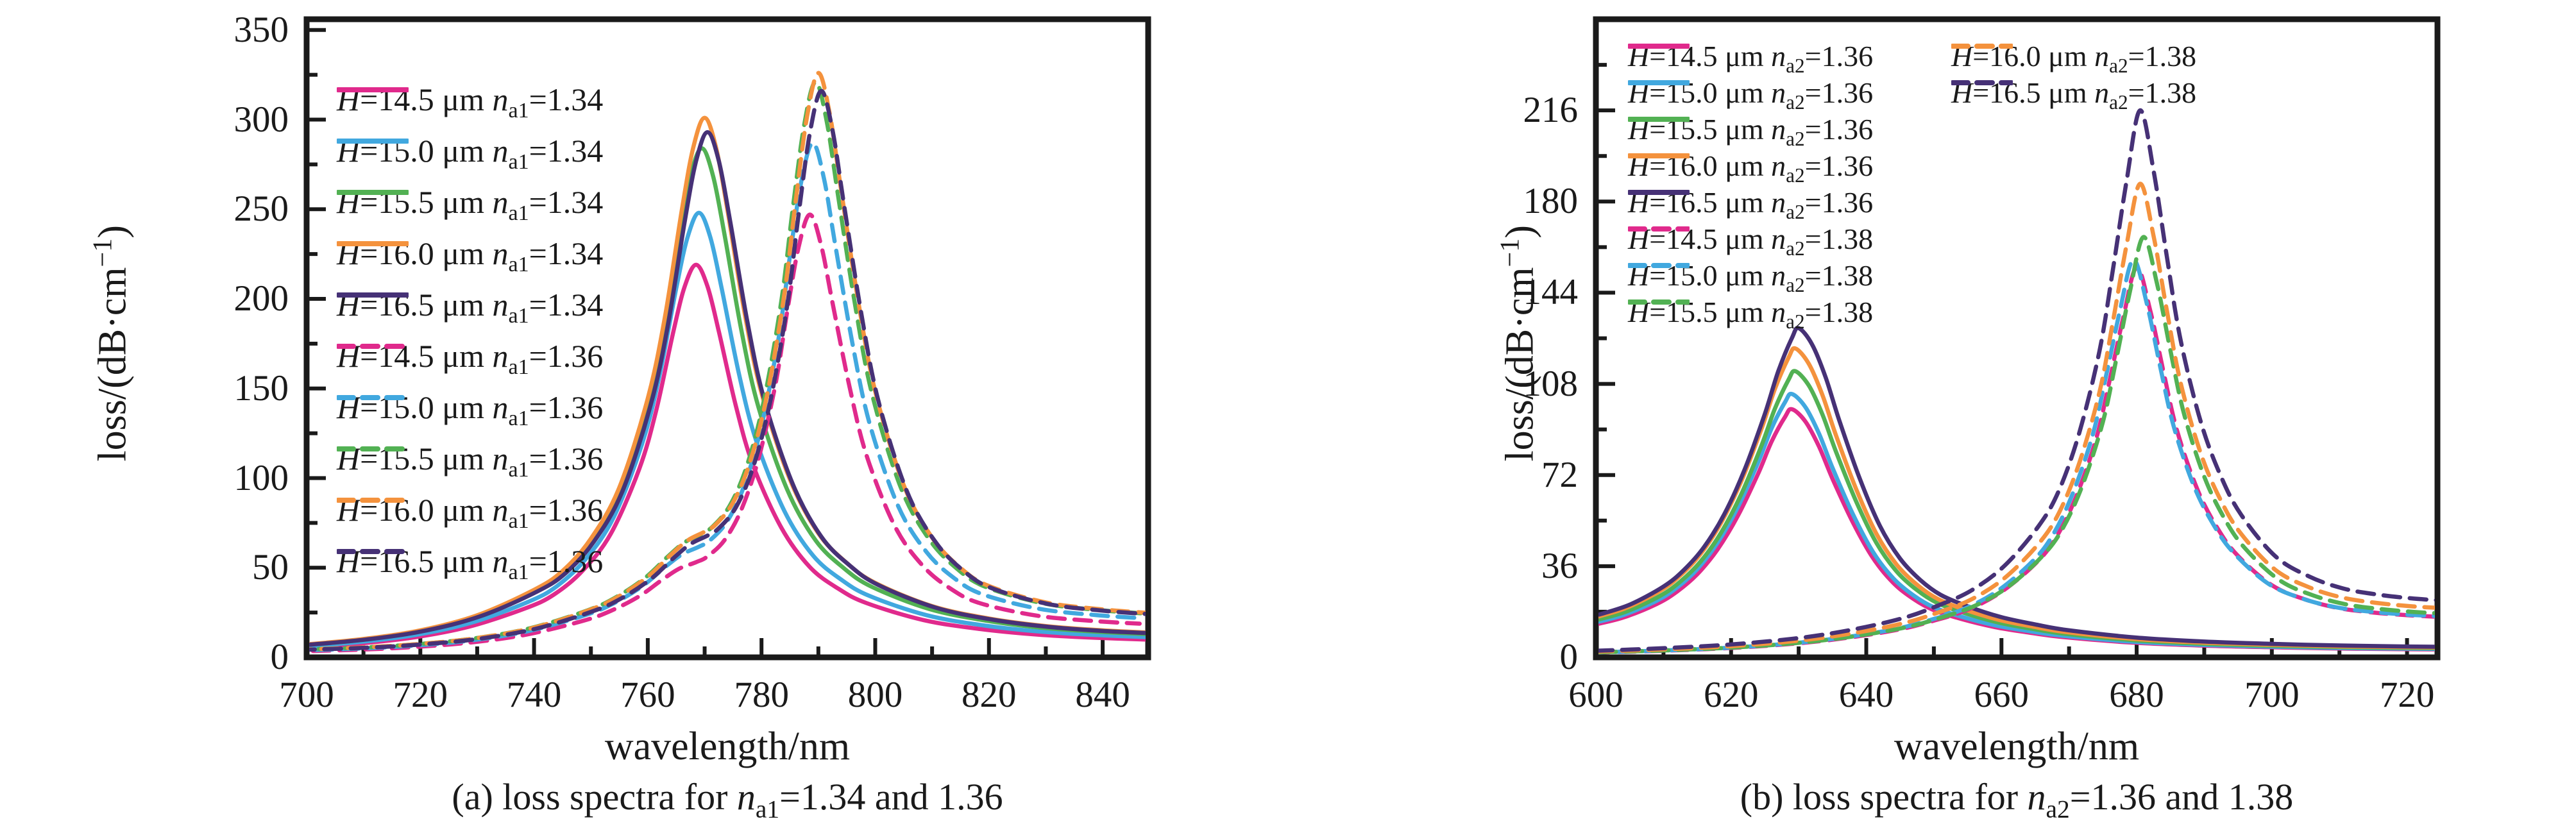  What do you see at coordinates (989, 695) in the screenshot?
I see `x-tick-label: 820` at bounding box center [989, 695].